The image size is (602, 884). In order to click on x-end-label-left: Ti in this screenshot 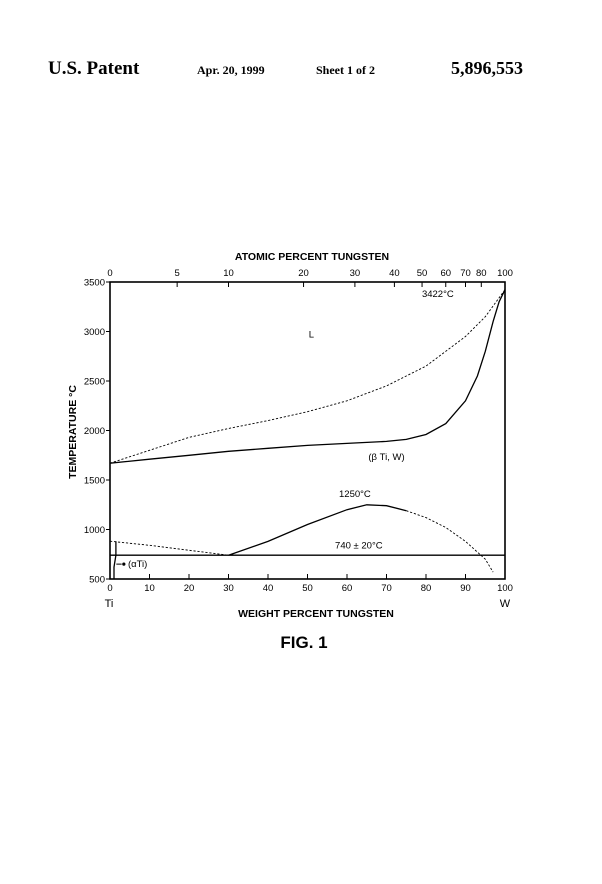, I will do `click(109, 604)`.